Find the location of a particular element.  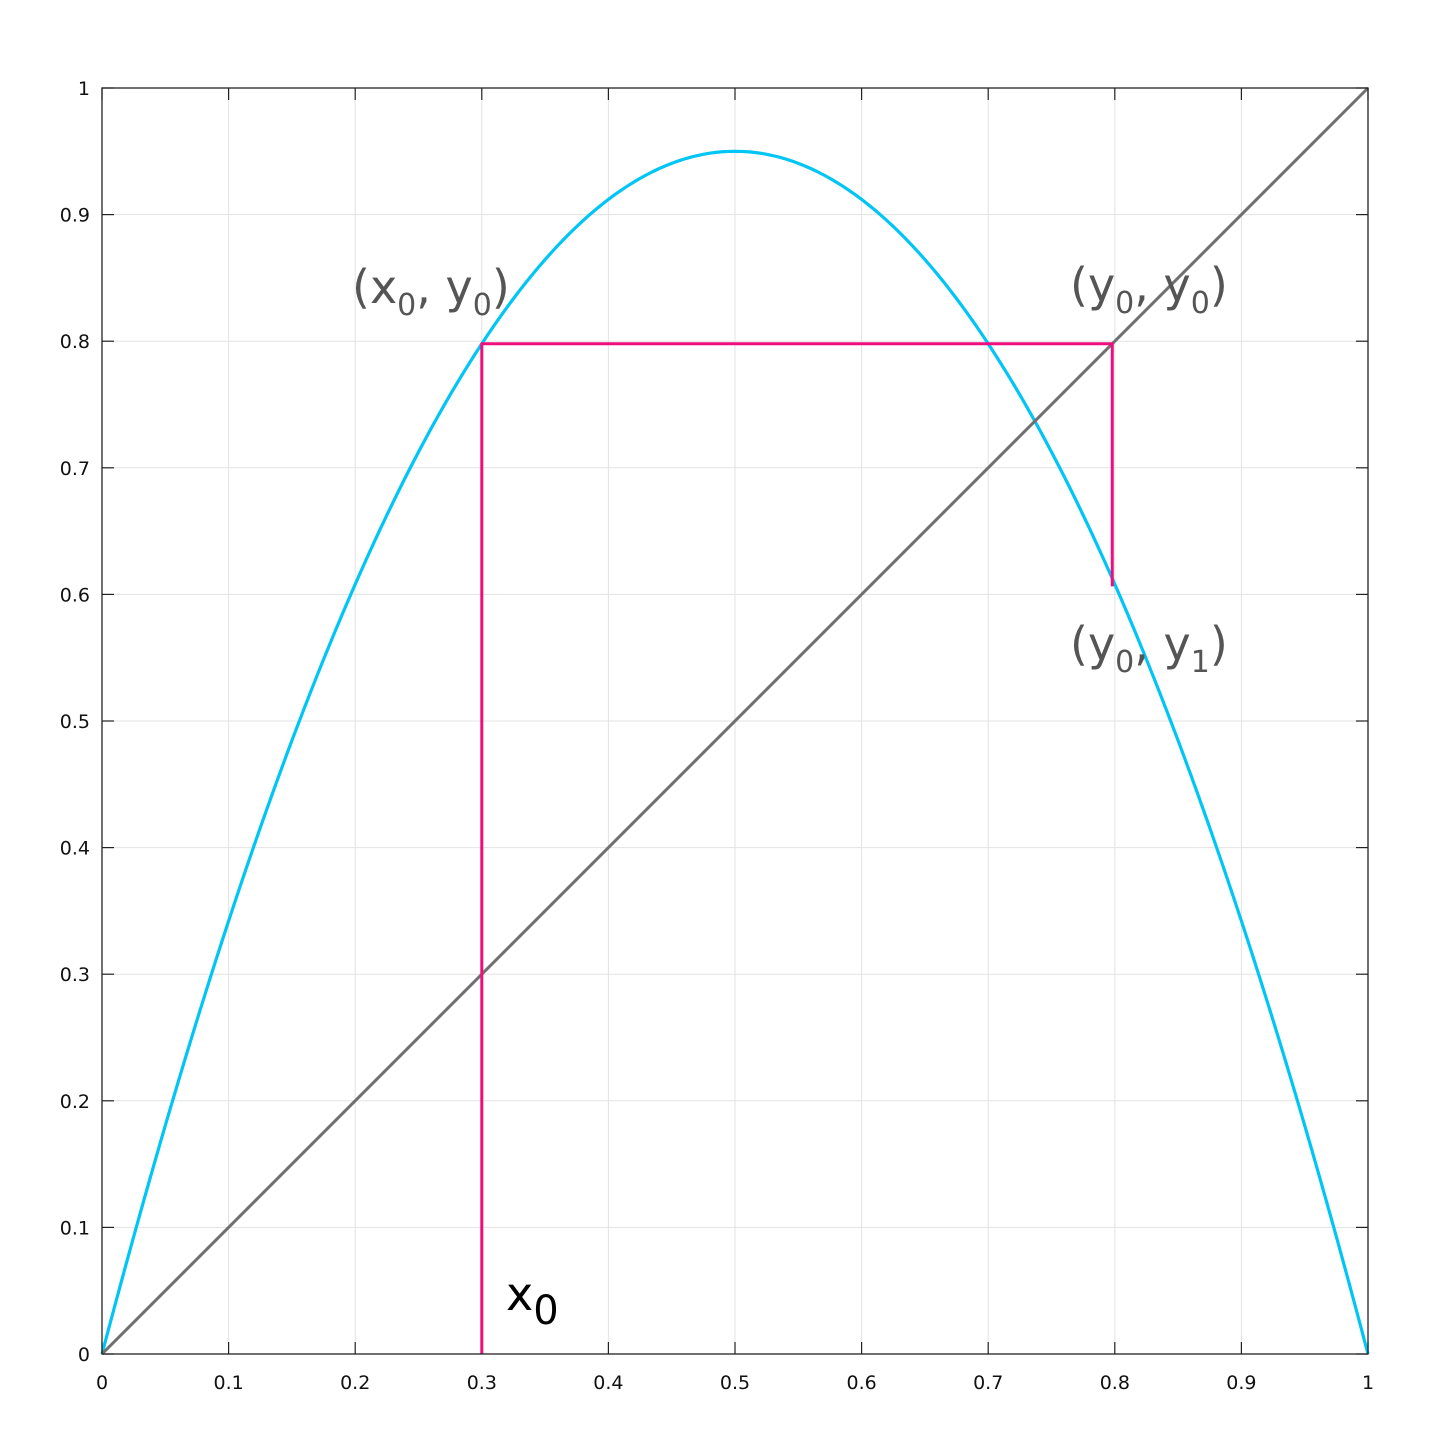

x-tick-label: 0.2 is located at coordinates (355, 1383).